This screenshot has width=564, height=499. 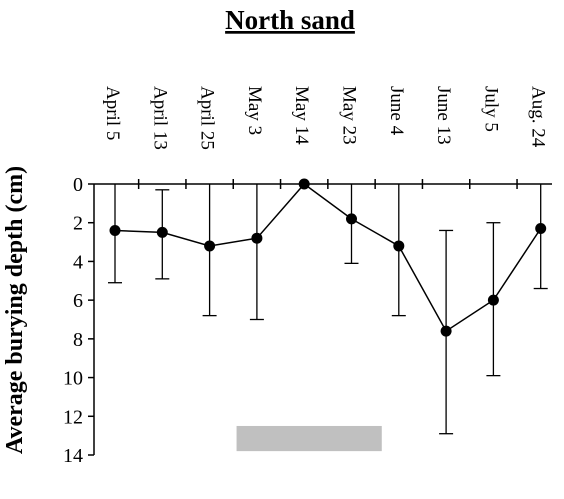 What do you see at coordinates (254, 110) in the screenshot?
I see `x-tick-label: May 3` at bounding box center [254, 110].